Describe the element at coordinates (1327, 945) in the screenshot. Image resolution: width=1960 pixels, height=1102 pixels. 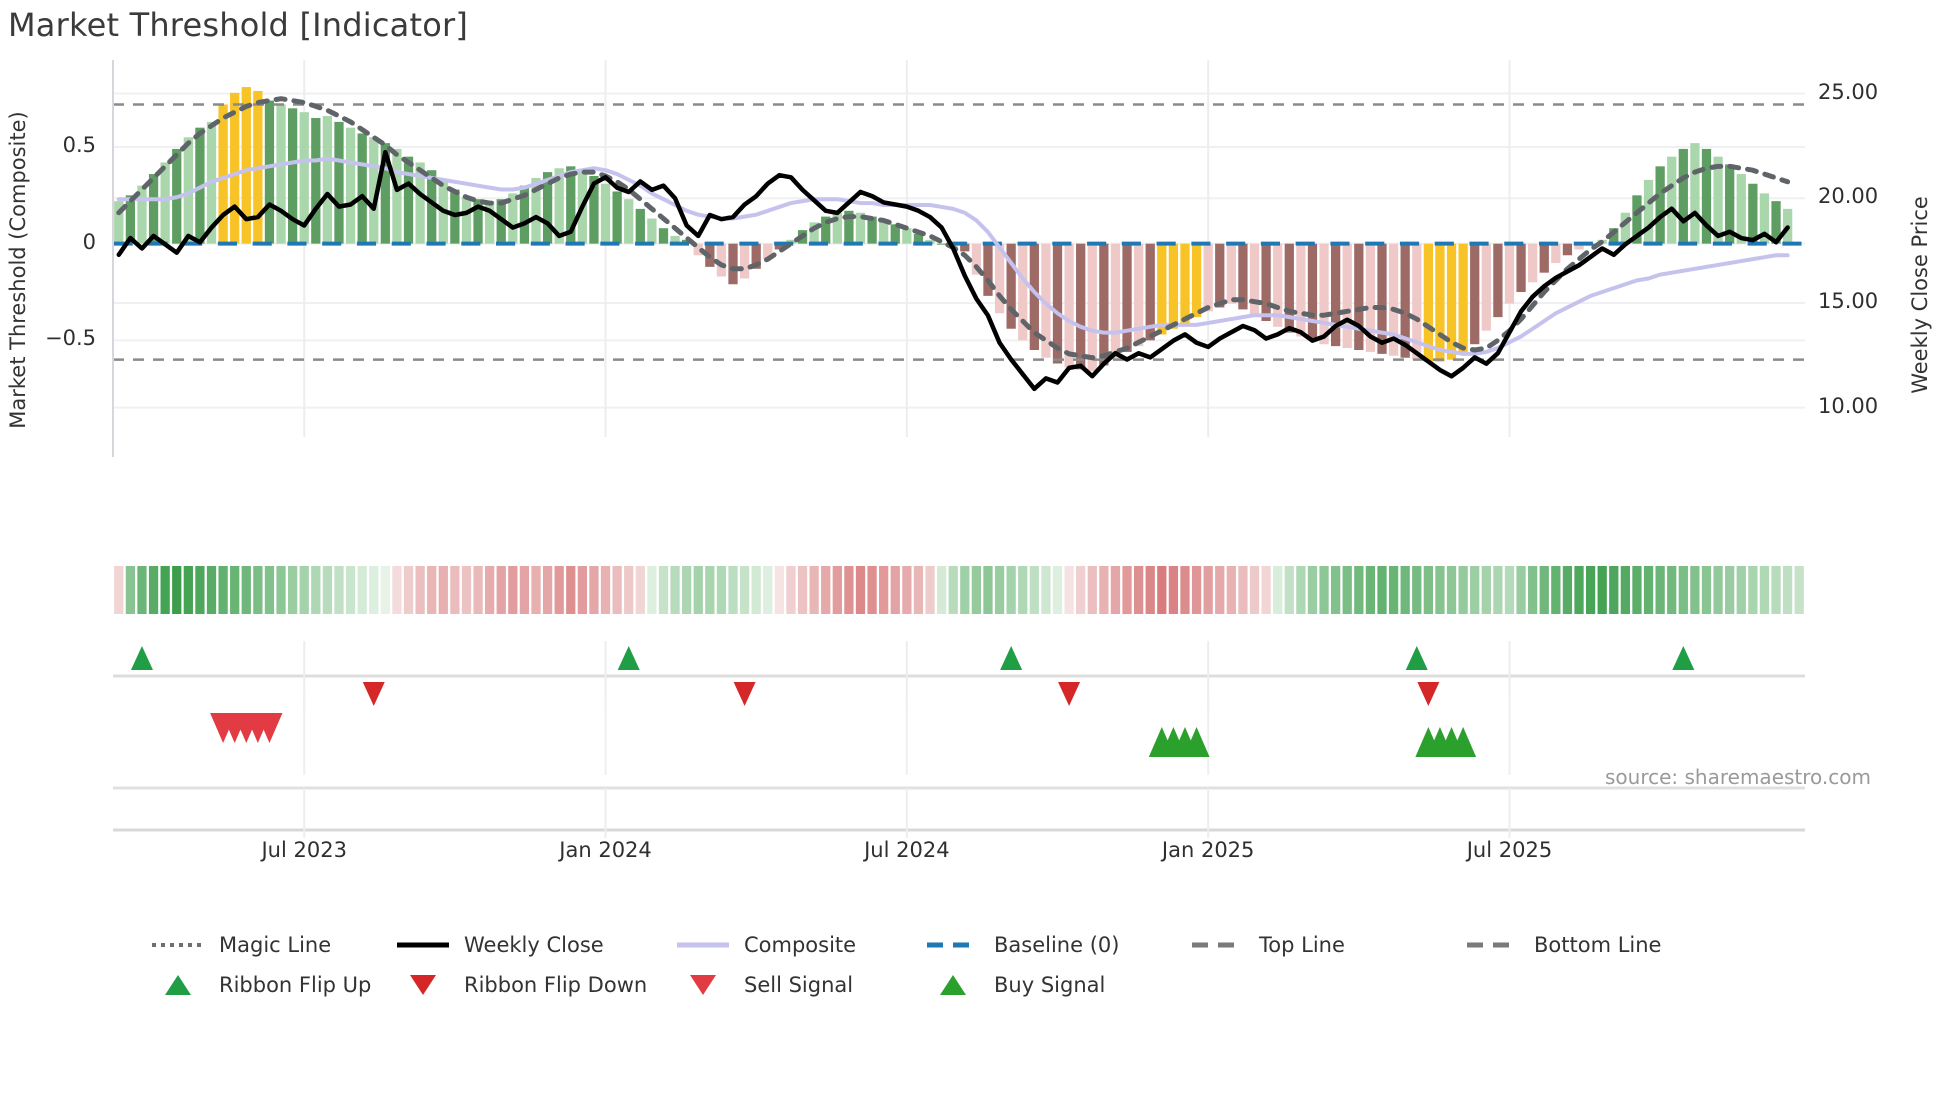
I see `legend-item: Top Line` at that location.